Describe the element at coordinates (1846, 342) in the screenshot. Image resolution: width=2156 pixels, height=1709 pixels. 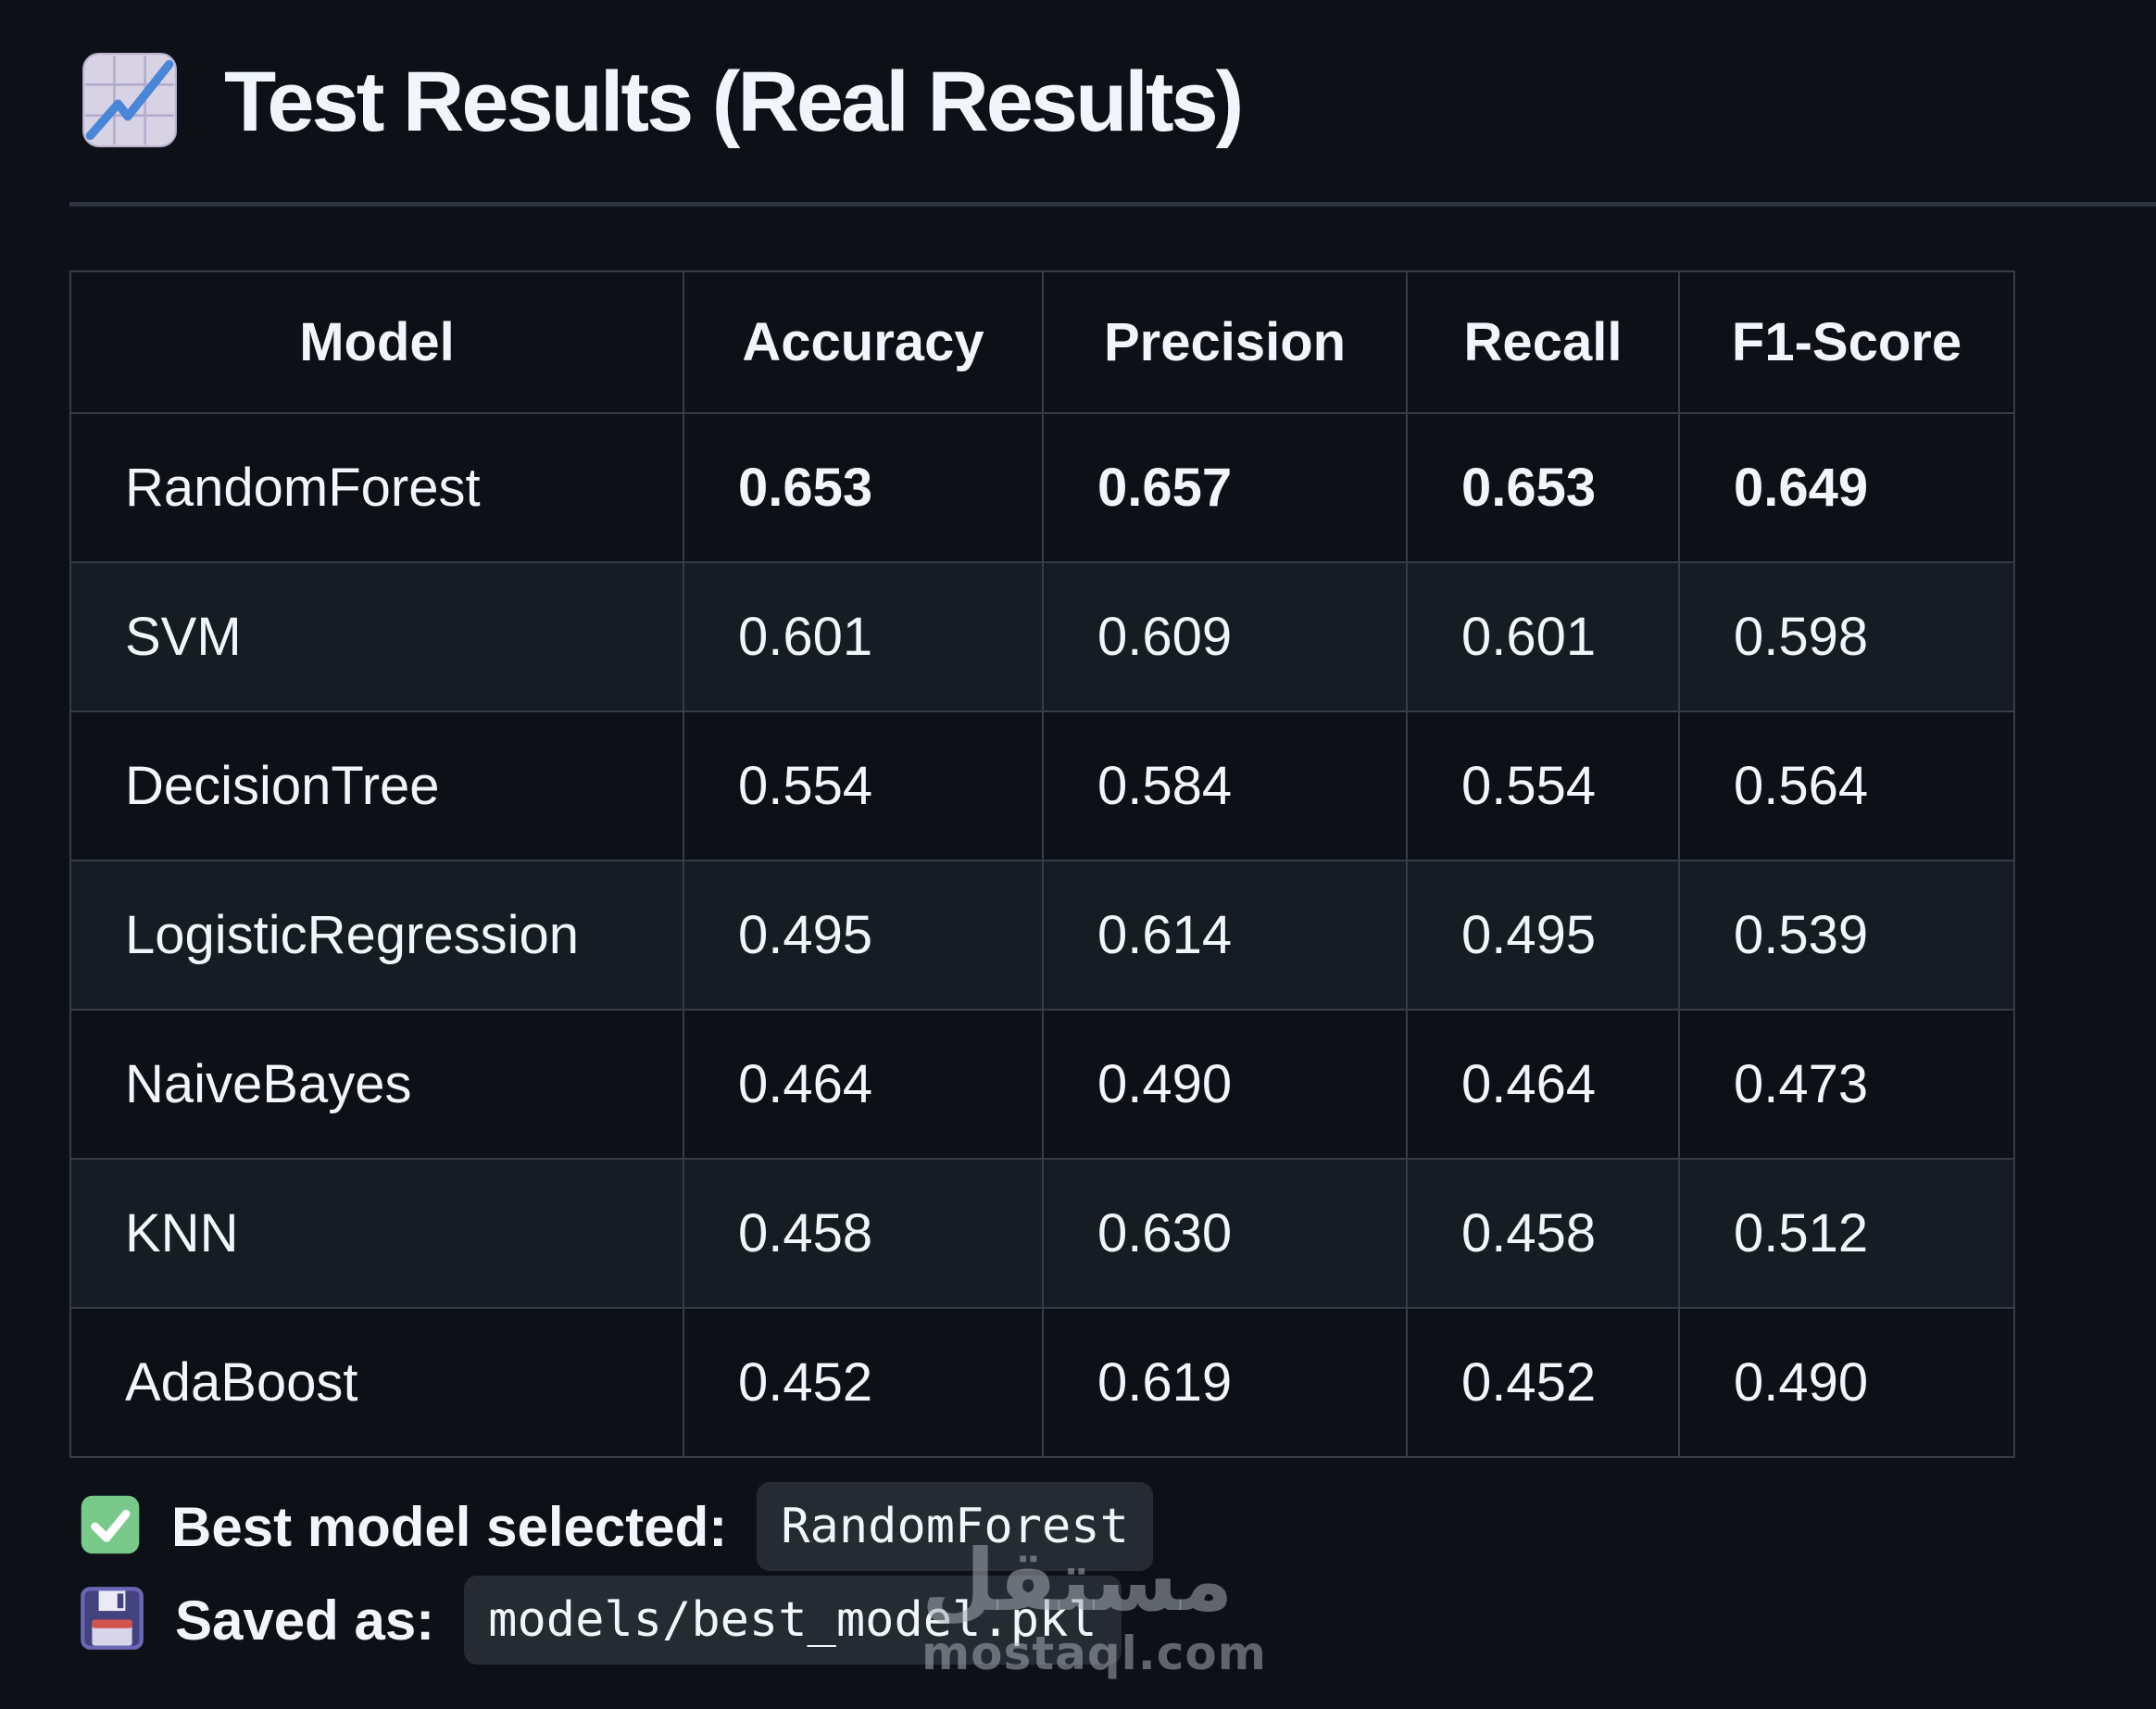
I see `column-header-f1-score: F1-Score` at that location.